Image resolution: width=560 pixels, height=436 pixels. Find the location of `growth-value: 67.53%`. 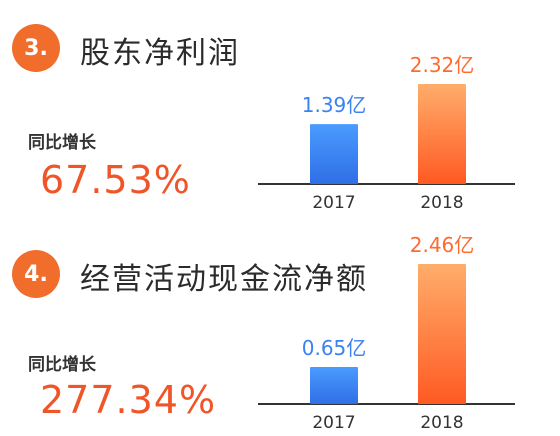

growth-value: 67.53% is located at coordinates (115, 180).